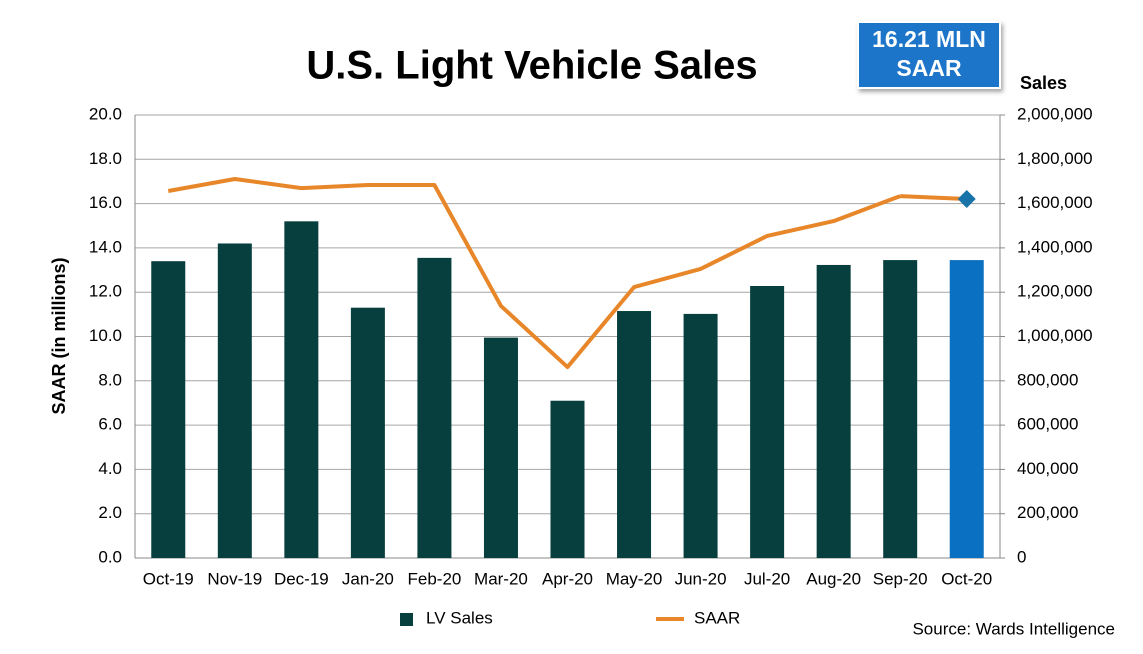 This screenshot has height=654, width=1143. What do you see at coordinates (531, 66) in the screenshot?
I see `chart-title: U.S. Light Vehicle Sales` at bounding box center [531, 66].